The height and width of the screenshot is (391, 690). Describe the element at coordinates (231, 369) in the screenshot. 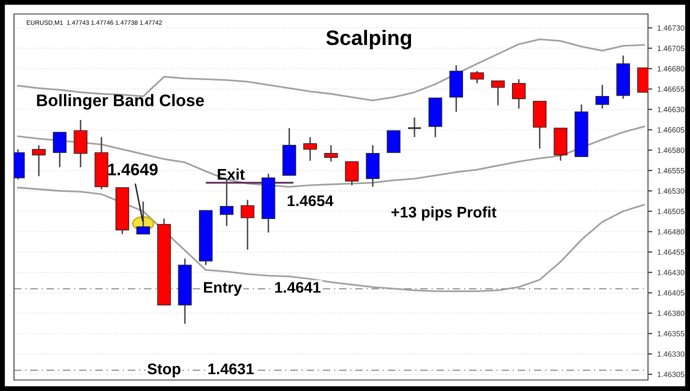

I see `annotation: 1.4631` at that location.